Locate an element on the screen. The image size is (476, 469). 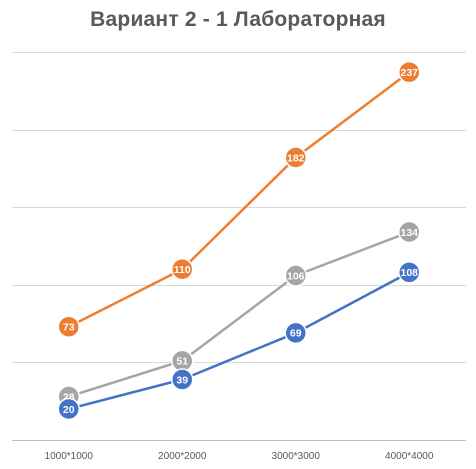
data-label: 110 is located at coordinates (182, 270).